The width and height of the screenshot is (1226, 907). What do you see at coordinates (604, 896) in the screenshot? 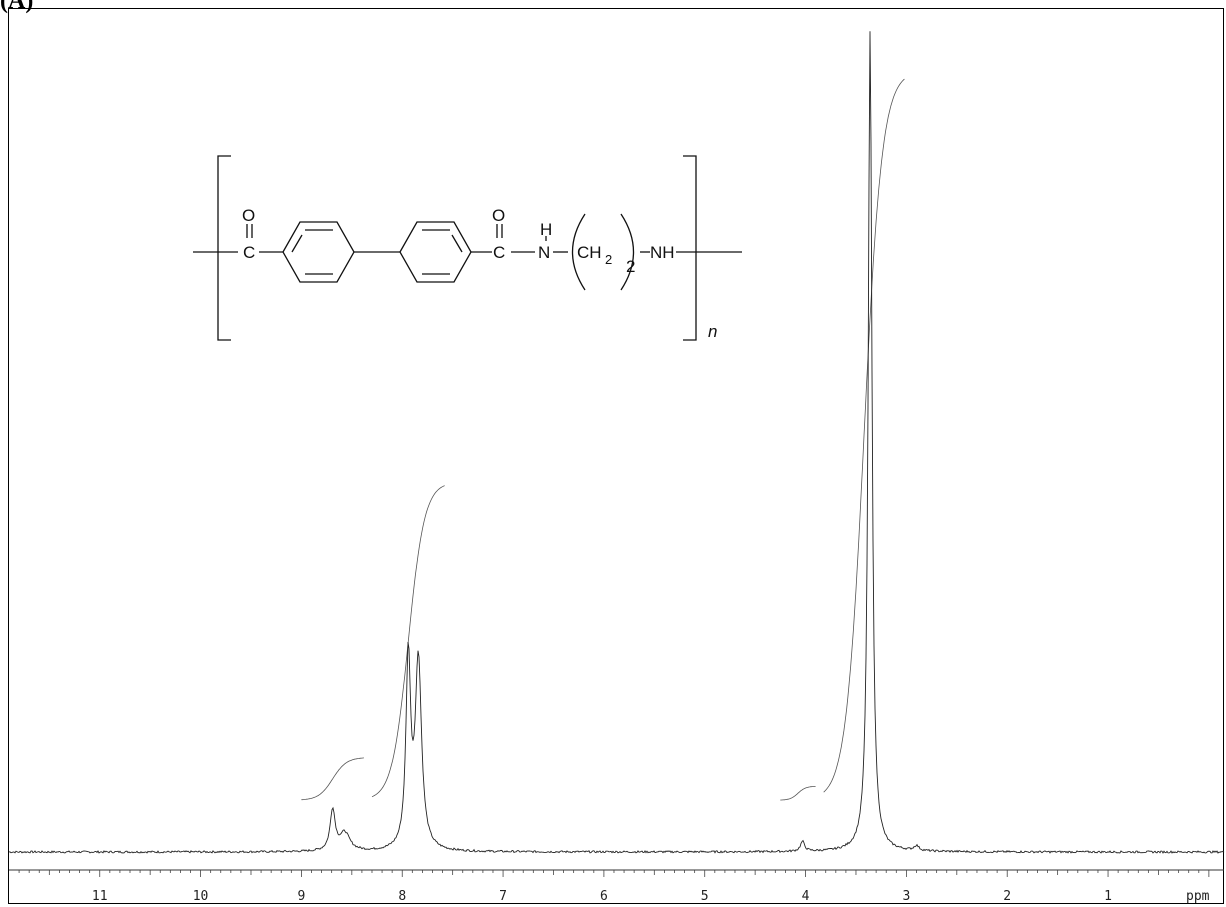
I see `tick-label: 6` at bounding box center [604, 896].